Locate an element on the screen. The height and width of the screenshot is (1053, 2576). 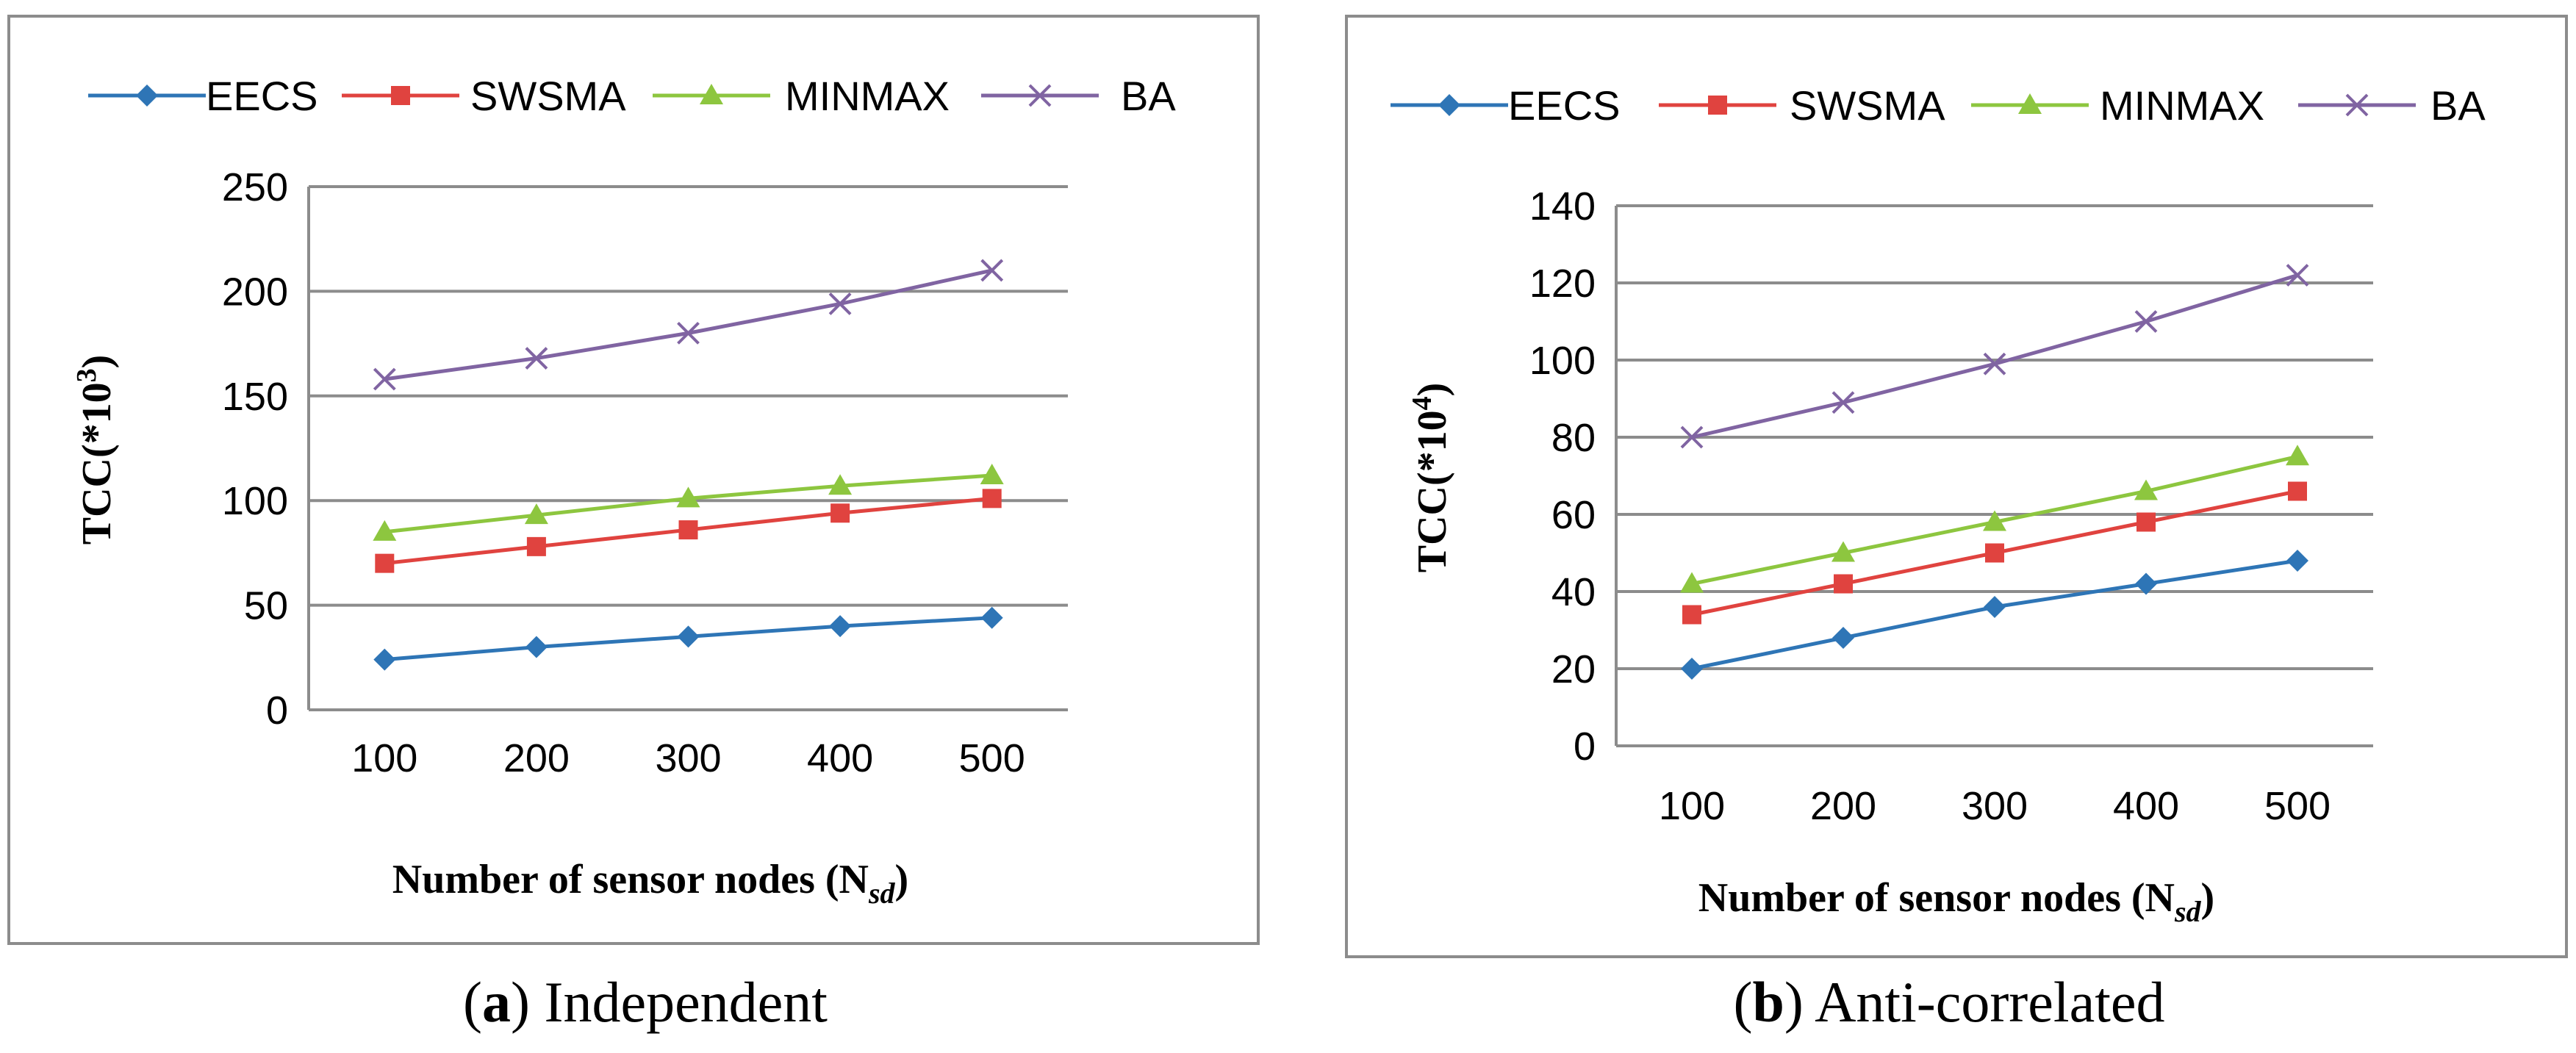
chart-b-y-tick-40: 40 is located at coordinates (1573, 592).